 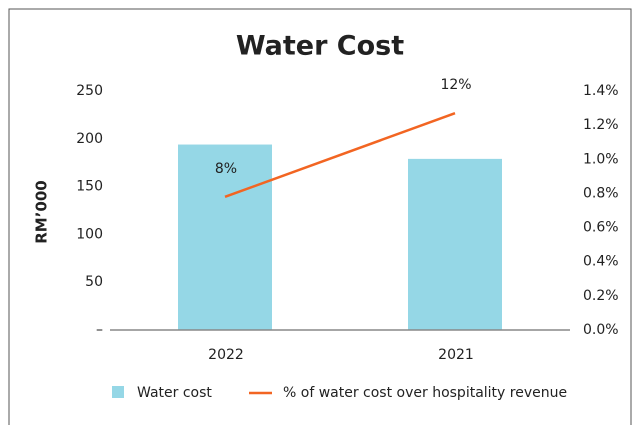 I want to click on y-tick-label: 100, so click(x=89, y=234).